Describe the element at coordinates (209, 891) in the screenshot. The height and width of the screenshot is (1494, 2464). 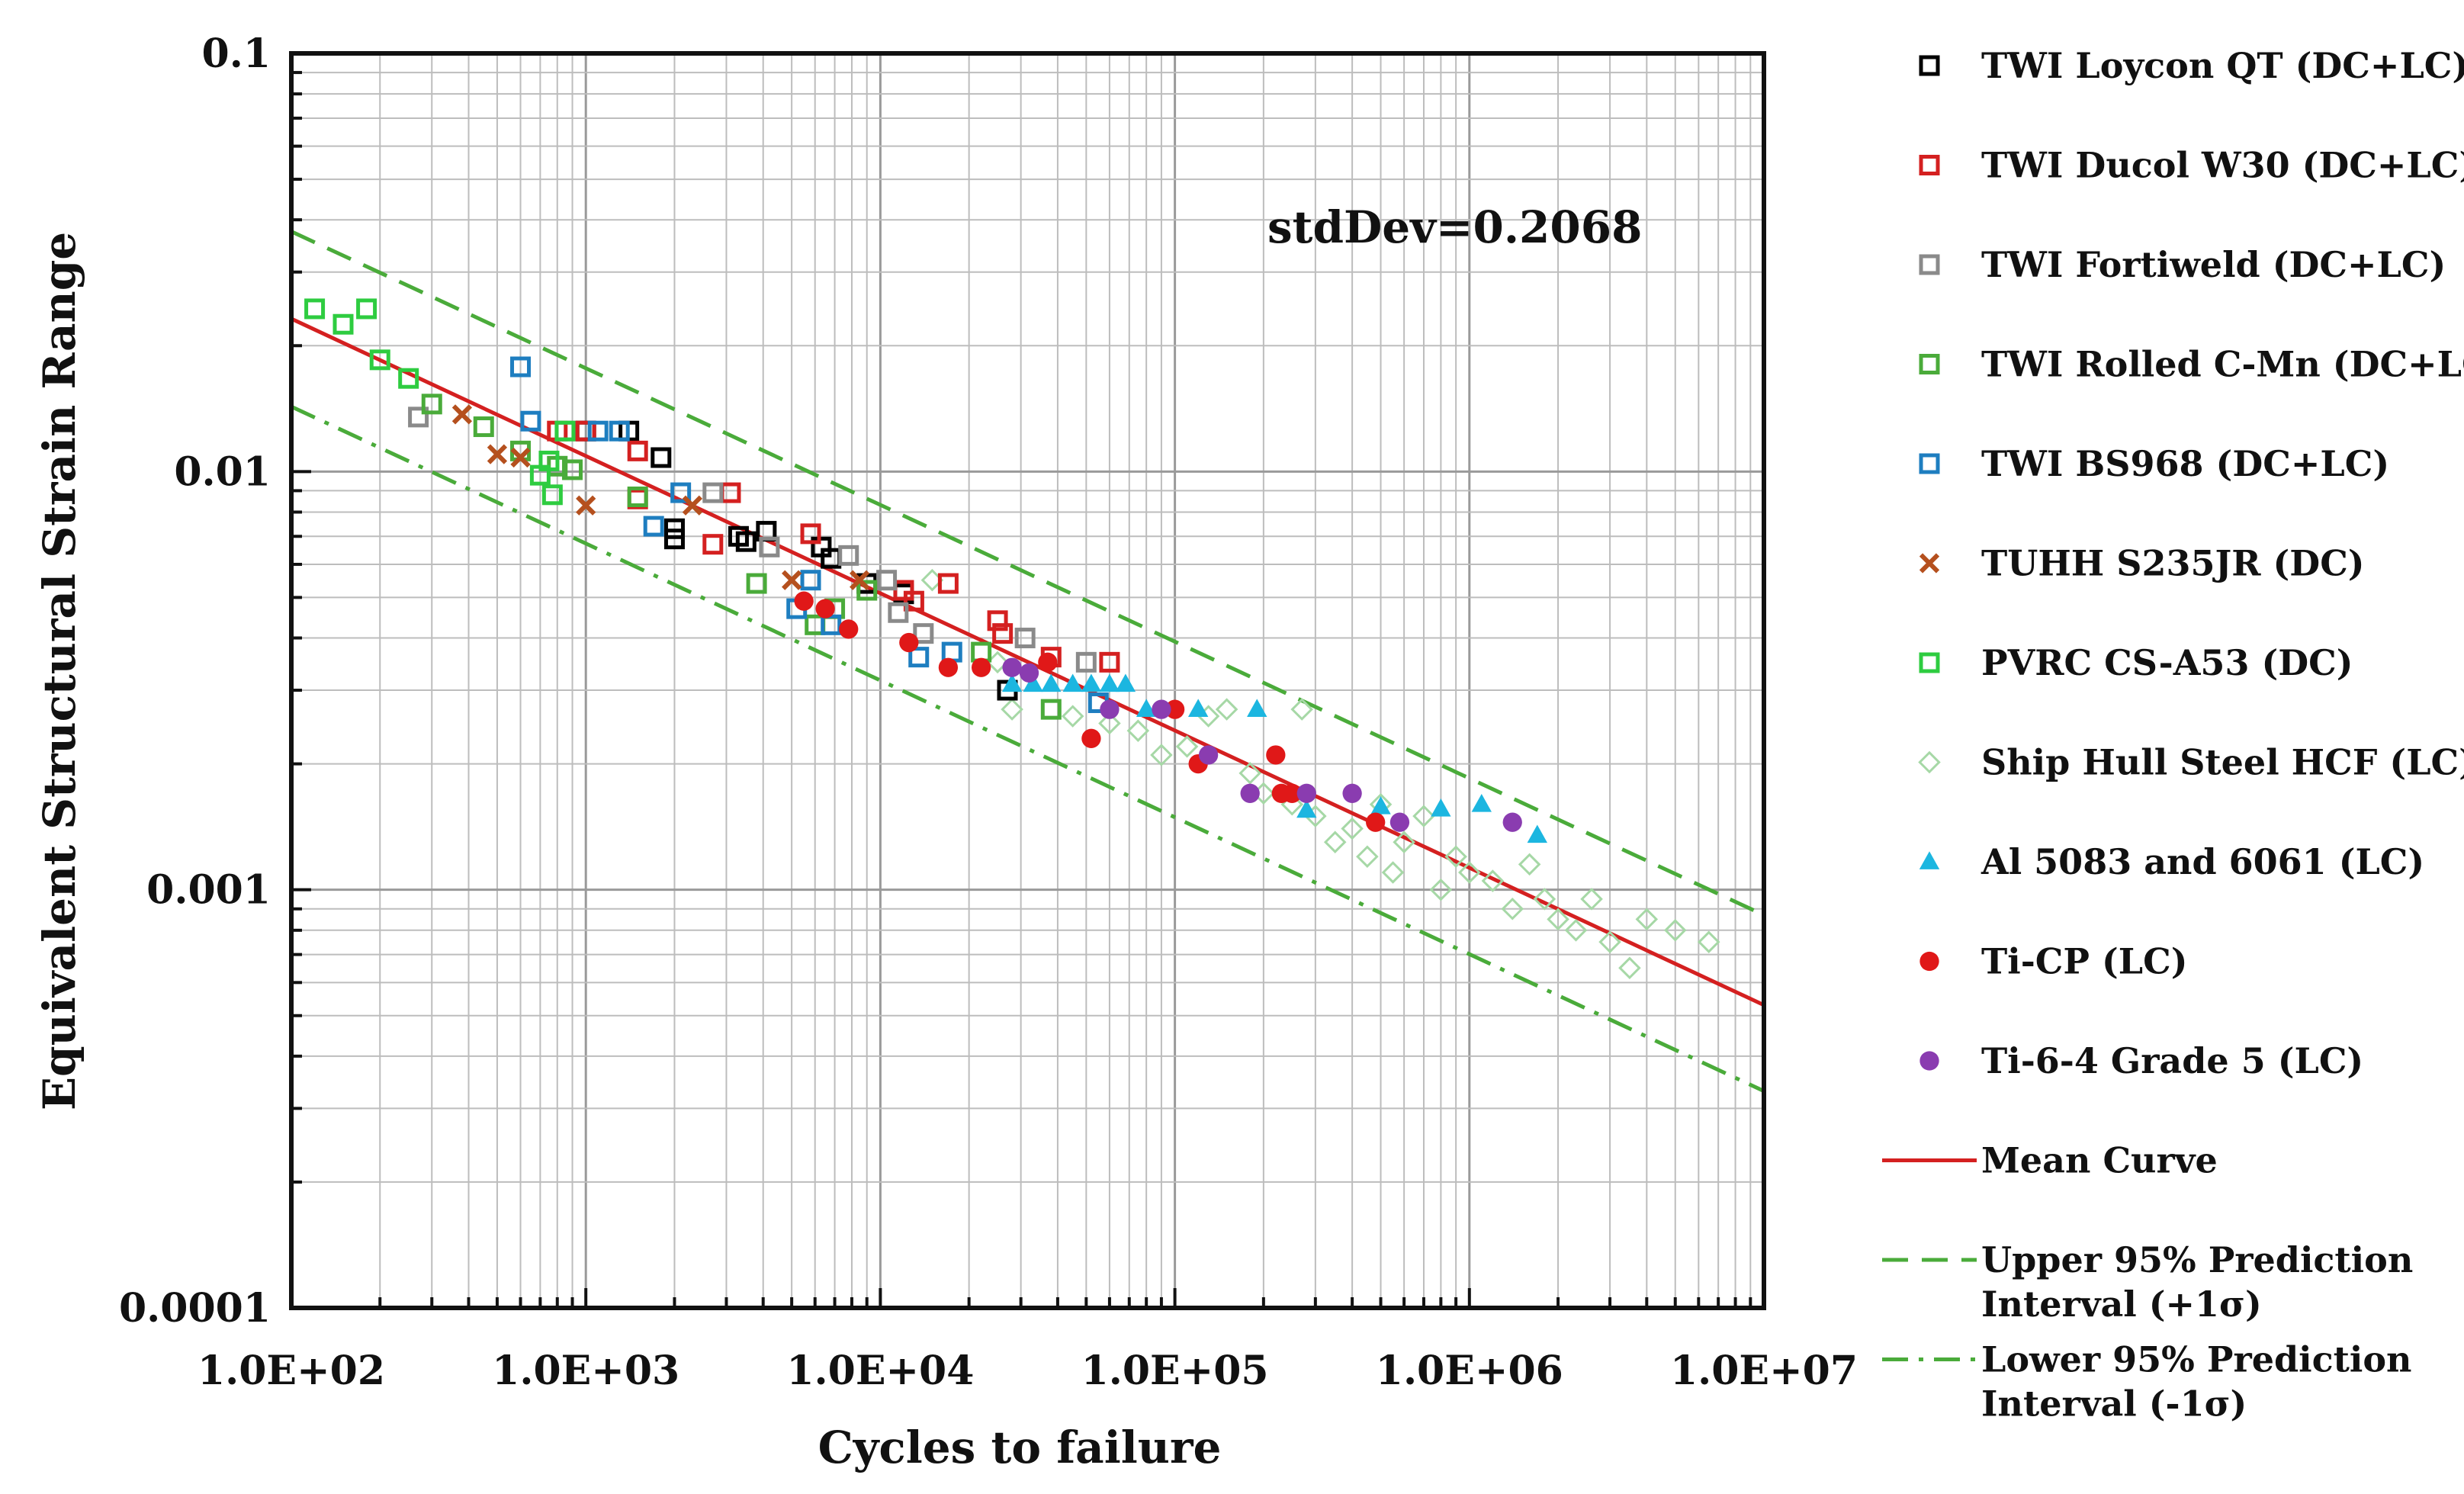
I see `y-tick-label: 0.001` at that location.